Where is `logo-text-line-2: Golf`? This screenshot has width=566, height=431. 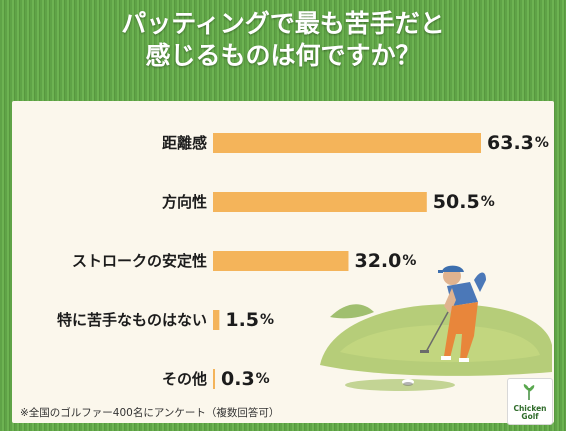
logo-text-line-2: Golf is located at coordinates (530, 416).